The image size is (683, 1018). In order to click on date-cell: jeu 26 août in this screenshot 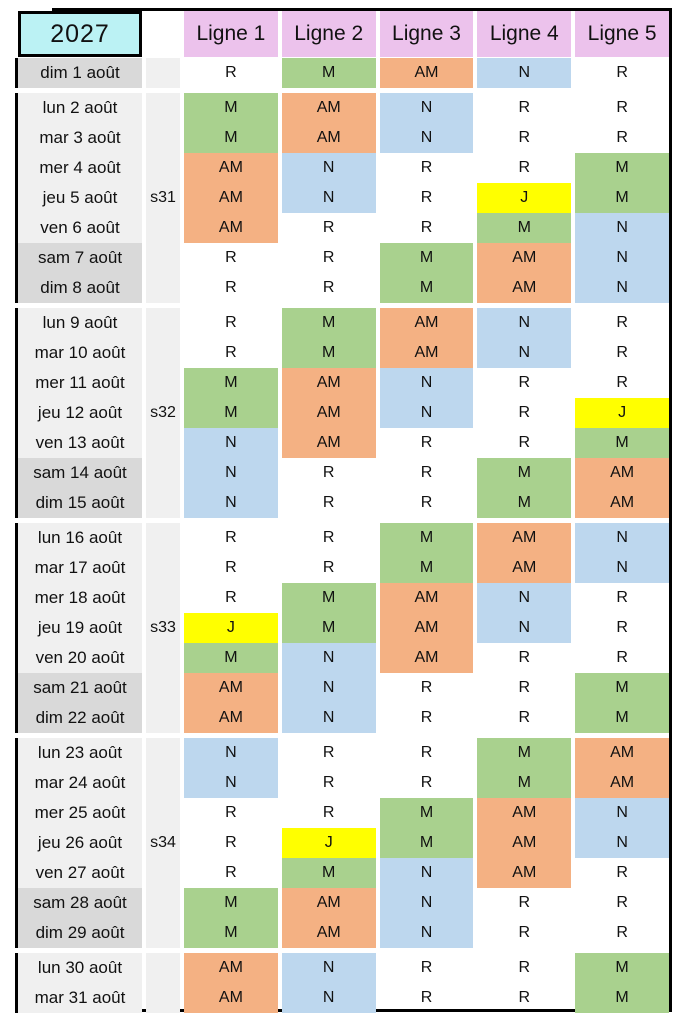, I will do `click(80, 843)`.